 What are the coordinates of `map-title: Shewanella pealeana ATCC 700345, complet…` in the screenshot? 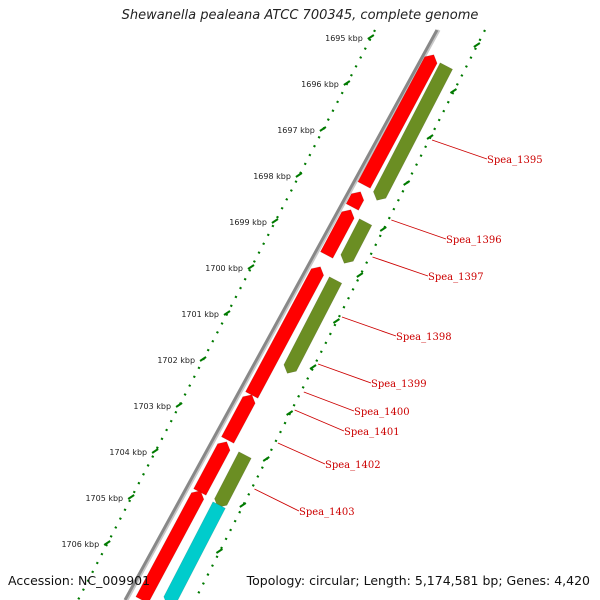 It's located at (300, 15).